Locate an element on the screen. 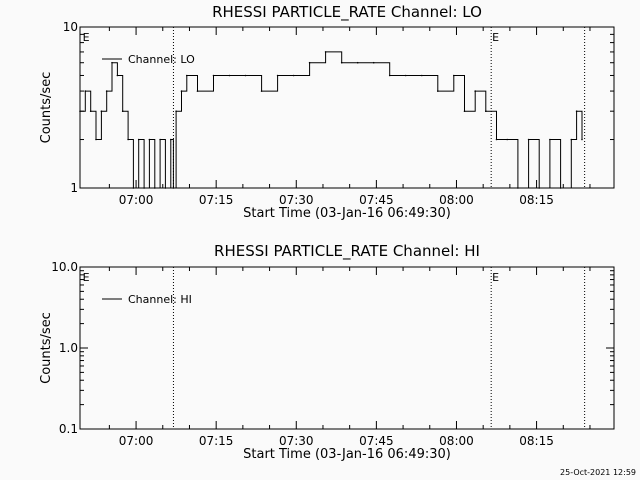 The width and height of the screenshot is (640, 480). legend-label: Channel: LO is located at coordinates (161, 59).